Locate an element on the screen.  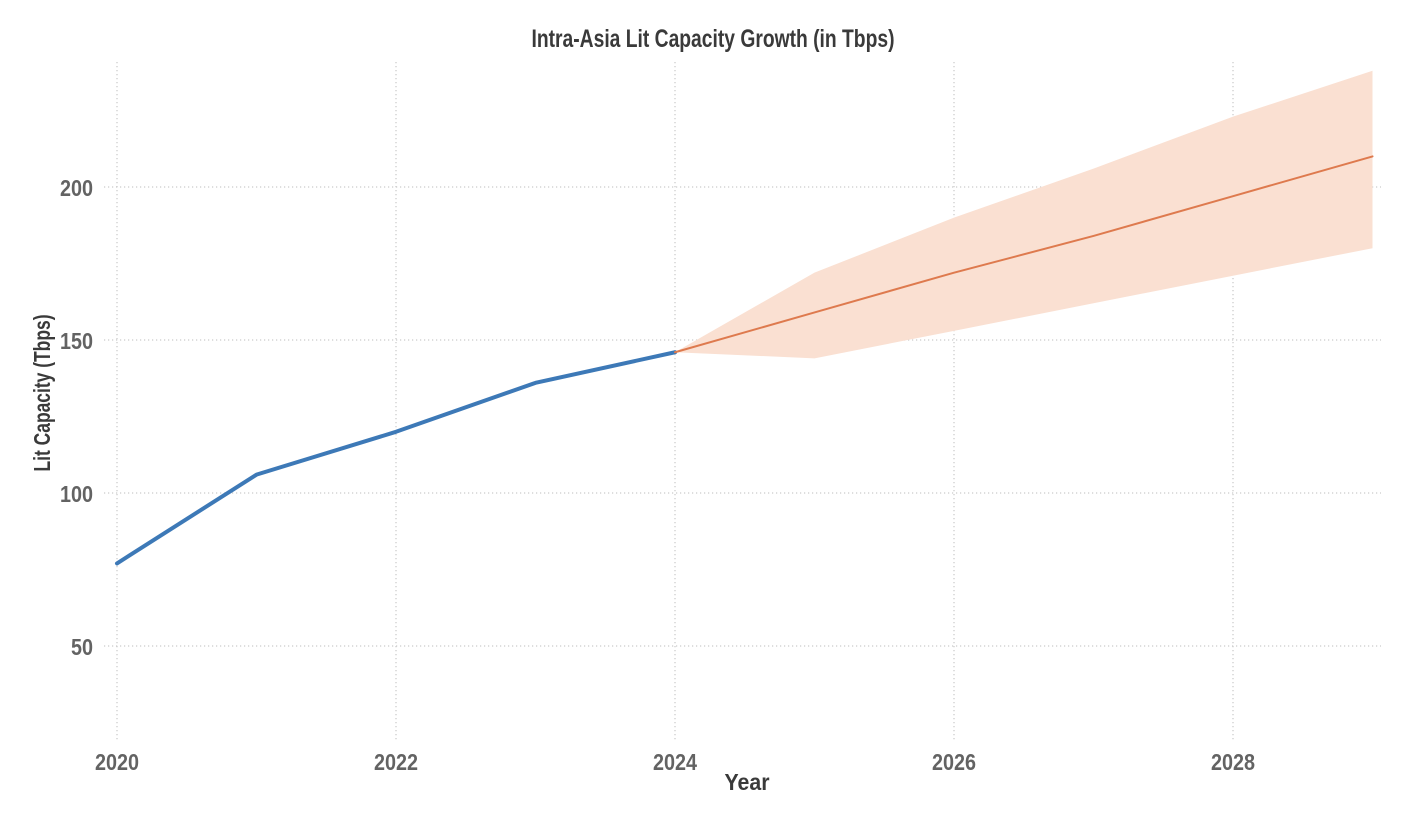
x-tick-label: 2022 is located at coordinates (396, 762).